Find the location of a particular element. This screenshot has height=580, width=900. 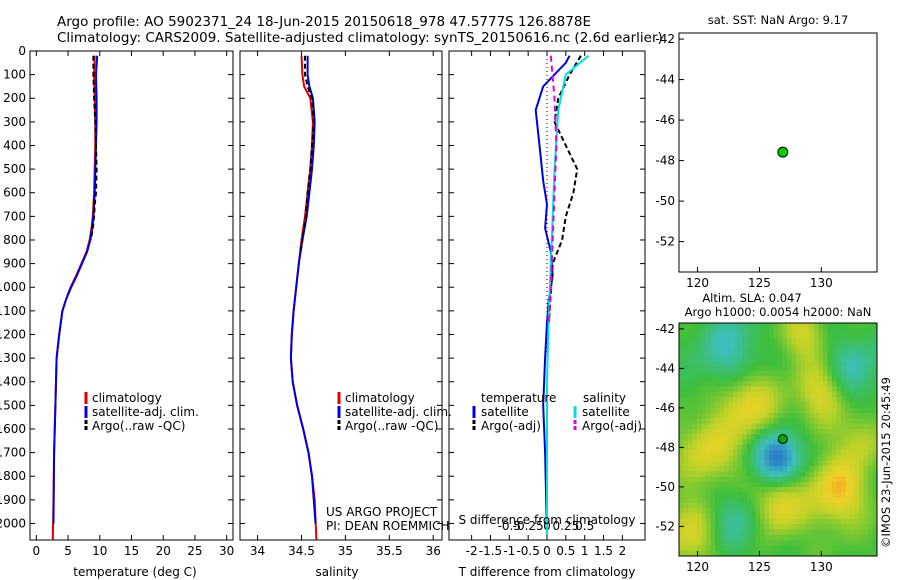

x-tick-label: 20 is located at coordinates (163, 551).